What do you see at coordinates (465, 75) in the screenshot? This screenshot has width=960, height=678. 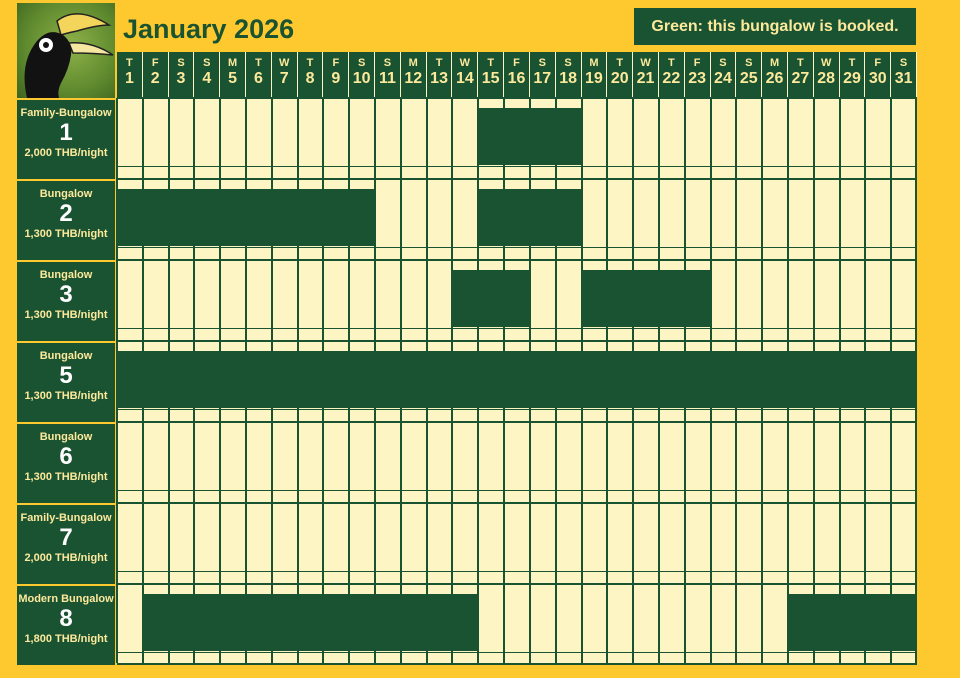 I see `day-header-14: W 14` at bounding box center [465, 75].